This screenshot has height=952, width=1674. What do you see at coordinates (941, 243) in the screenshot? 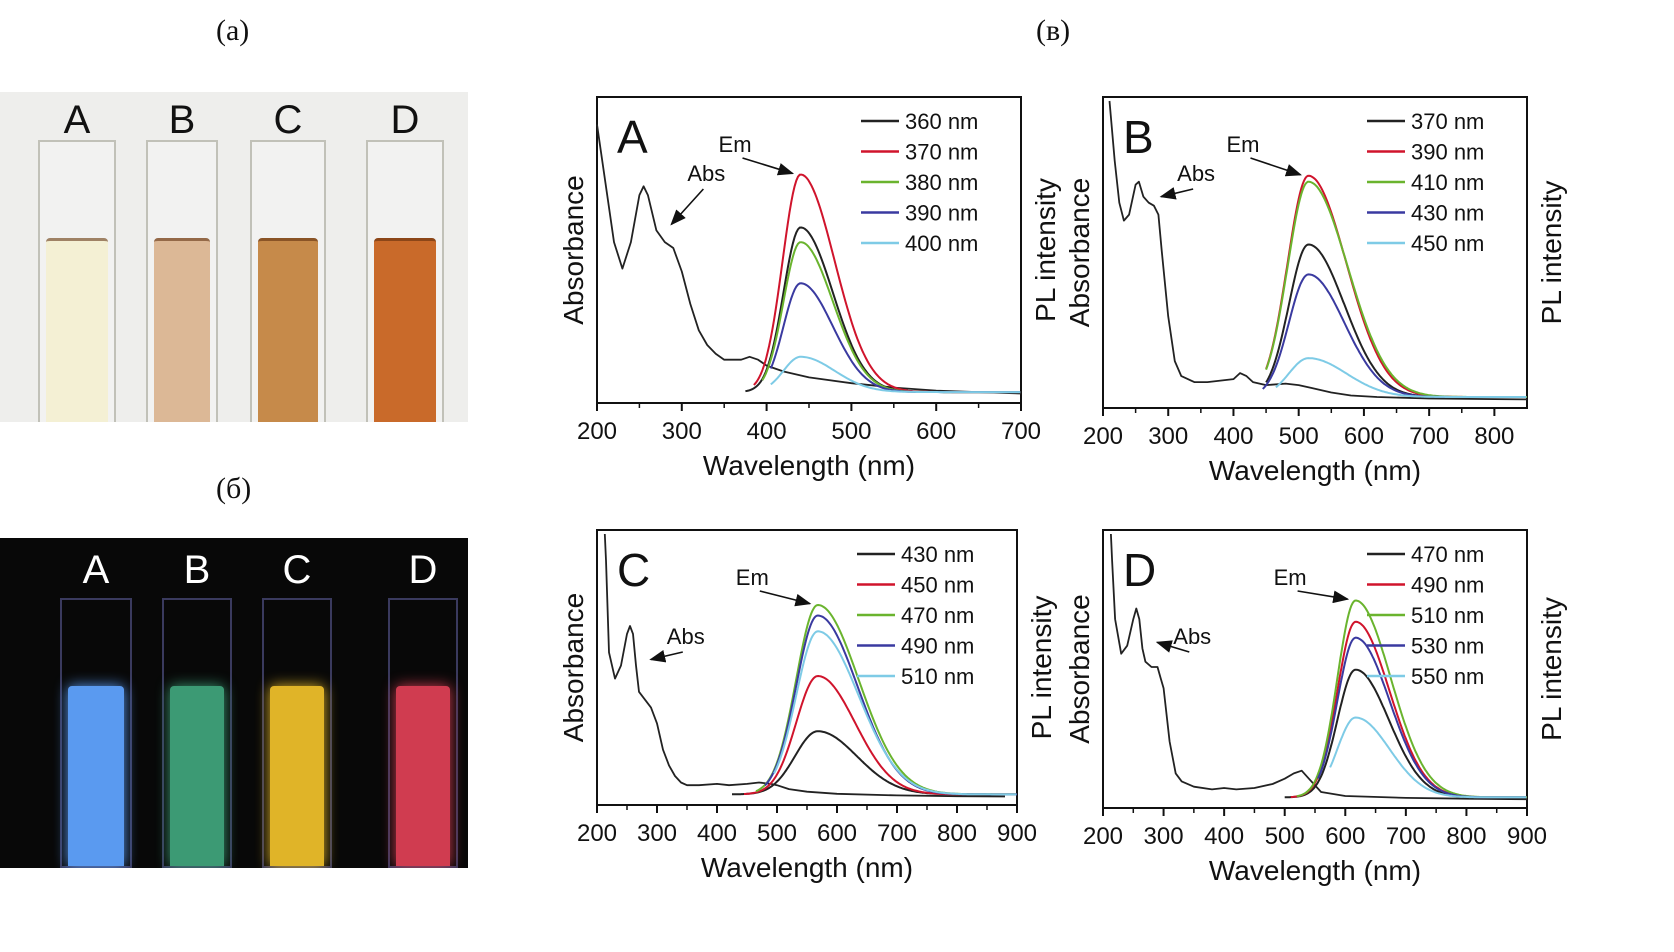
I see `panel-a-legend-label: 400 nm` at bounding box center [941, 243].